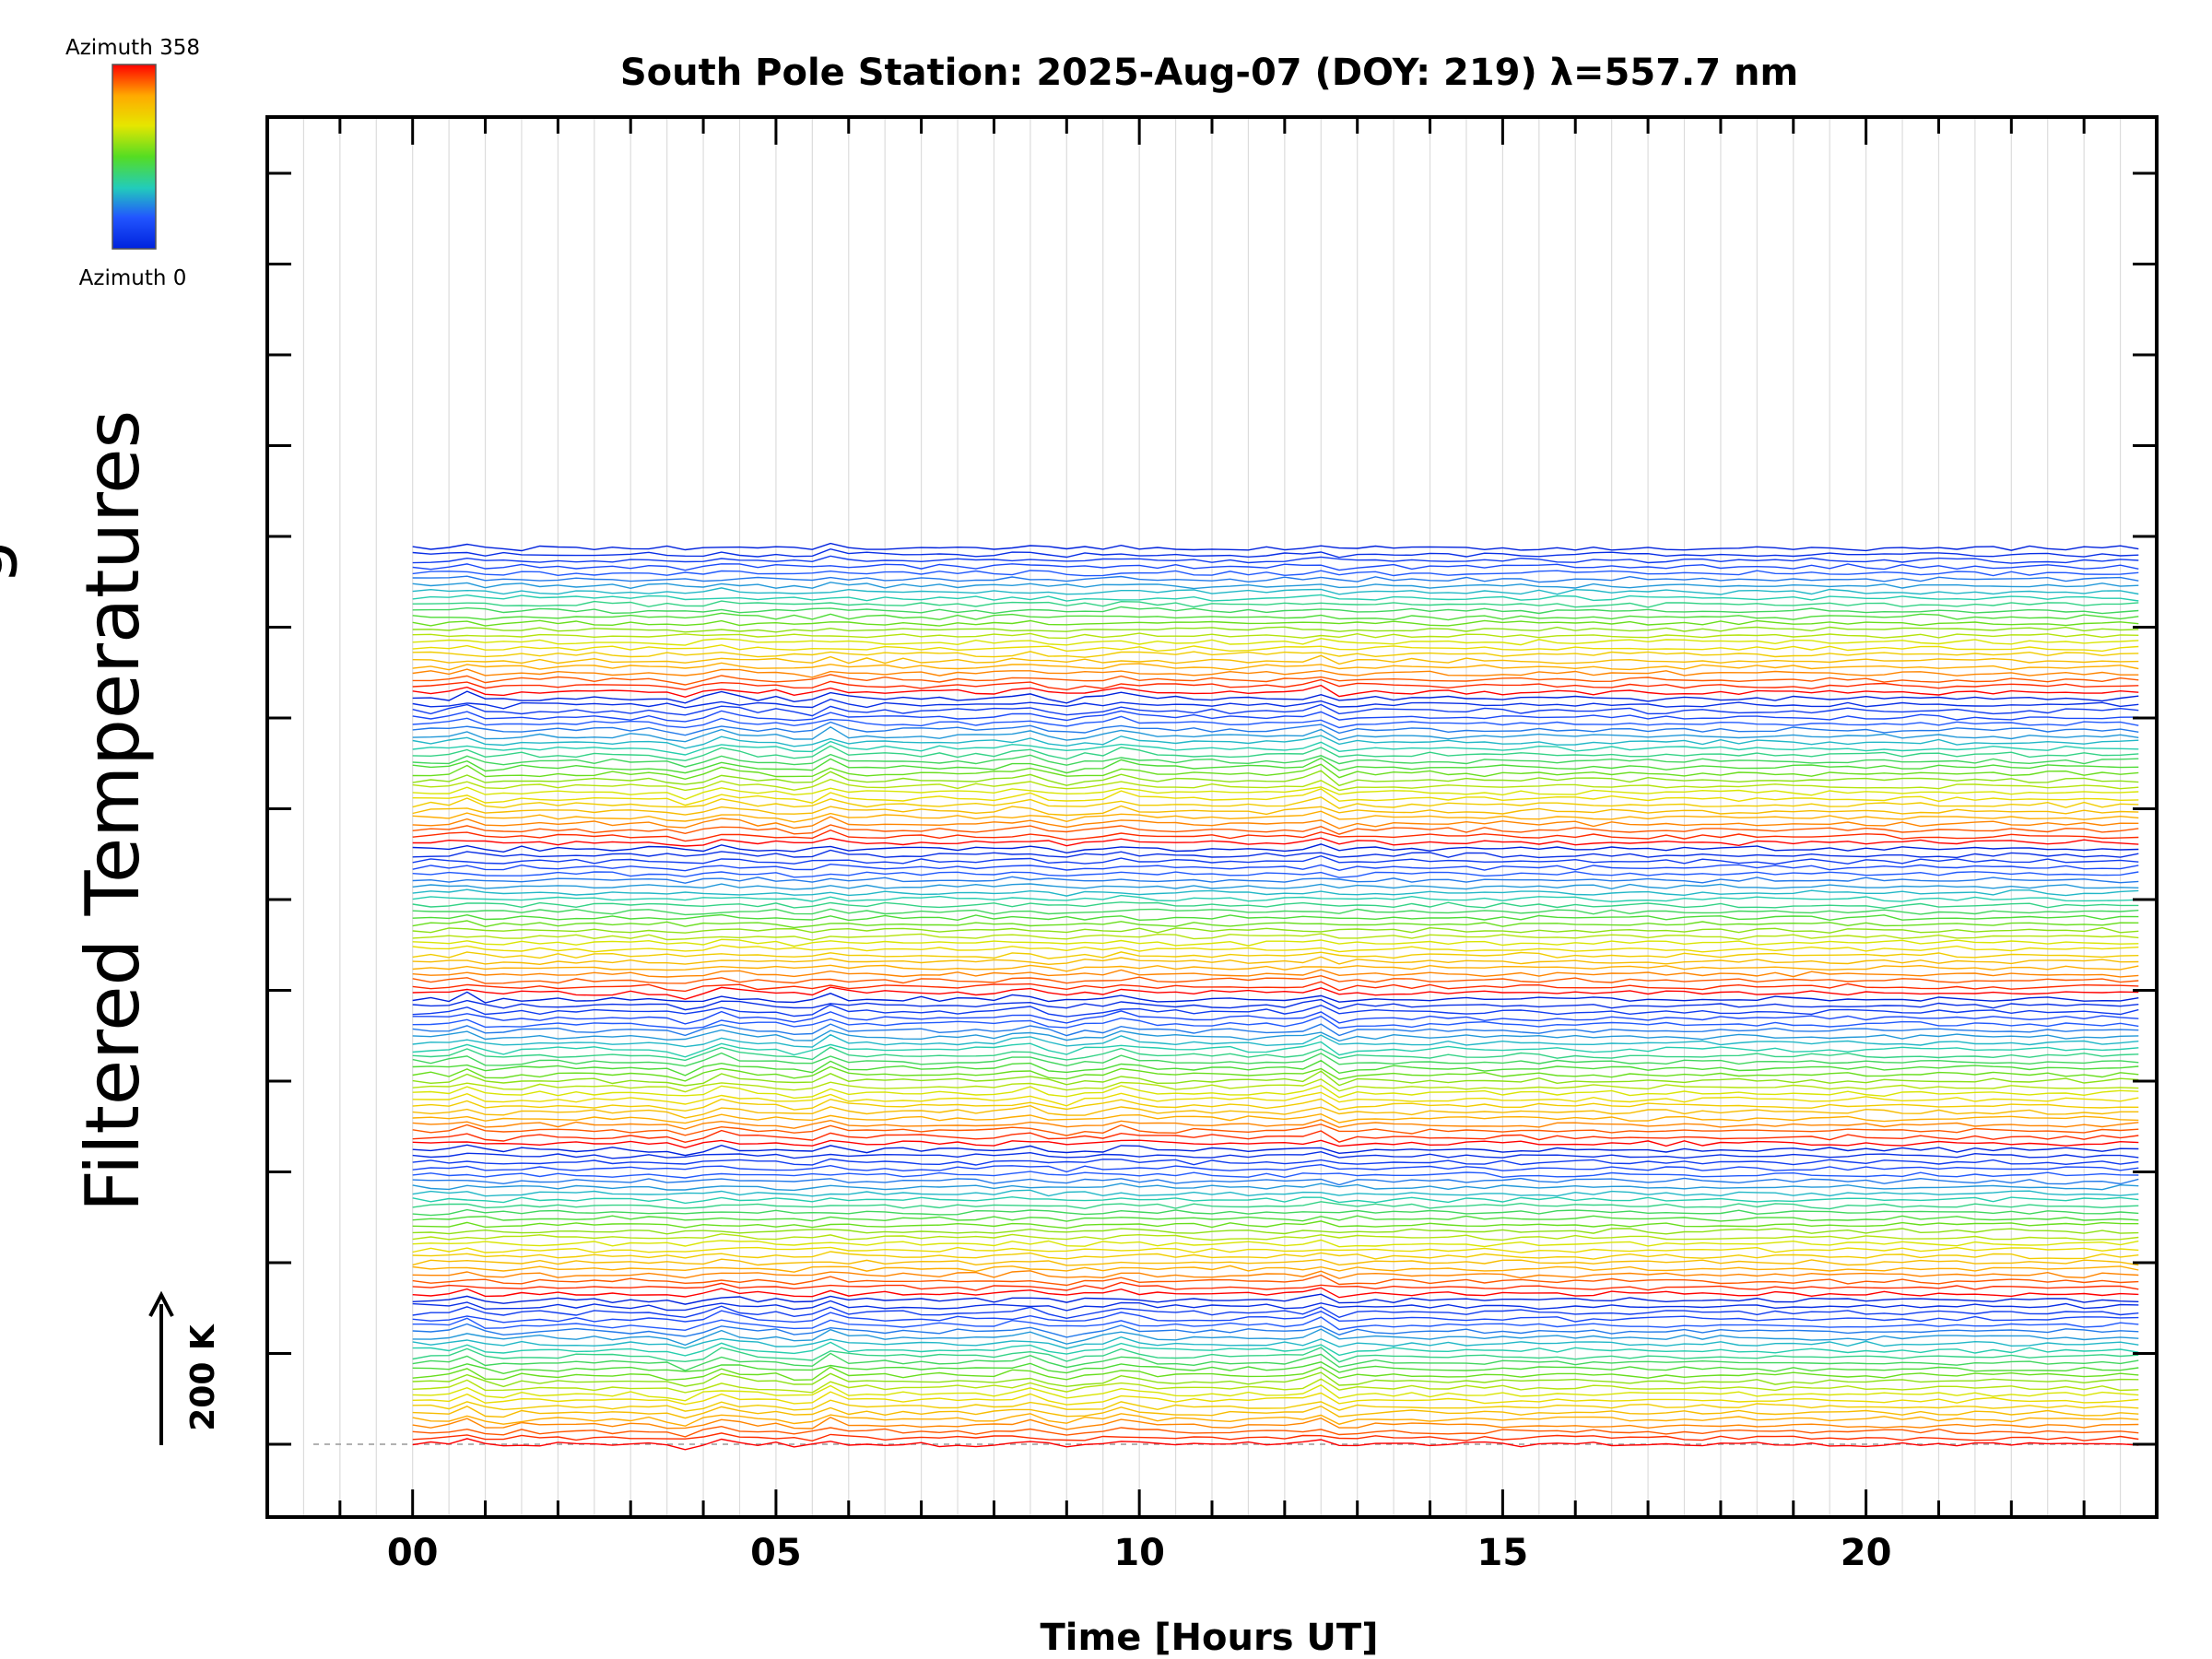 Image resolution: width=2212 pixels, height=1659 pixels. What do you see at coordinates (1866, 1553) in the screenshot?
I see `x-tick-label: 20` at bounding box center [1866, 1553].